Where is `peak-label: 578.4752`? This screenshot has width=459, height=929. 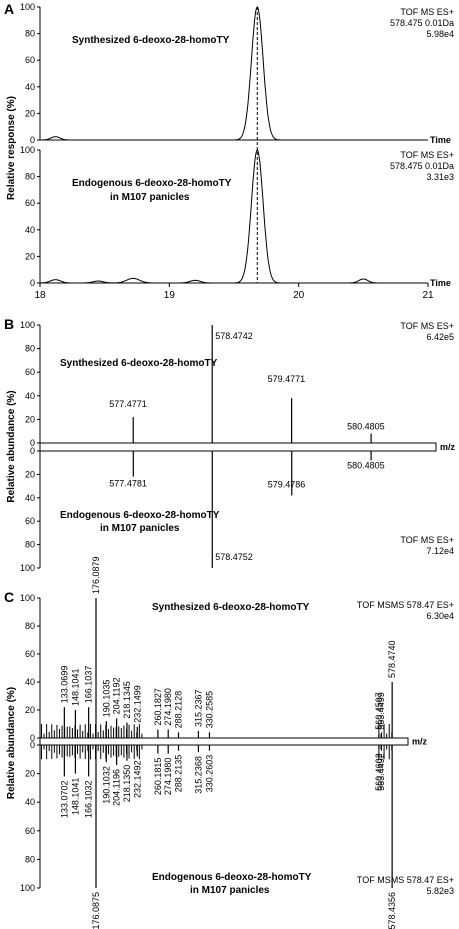 peak-label: 578.4752 is located at coordinates (234, 557).